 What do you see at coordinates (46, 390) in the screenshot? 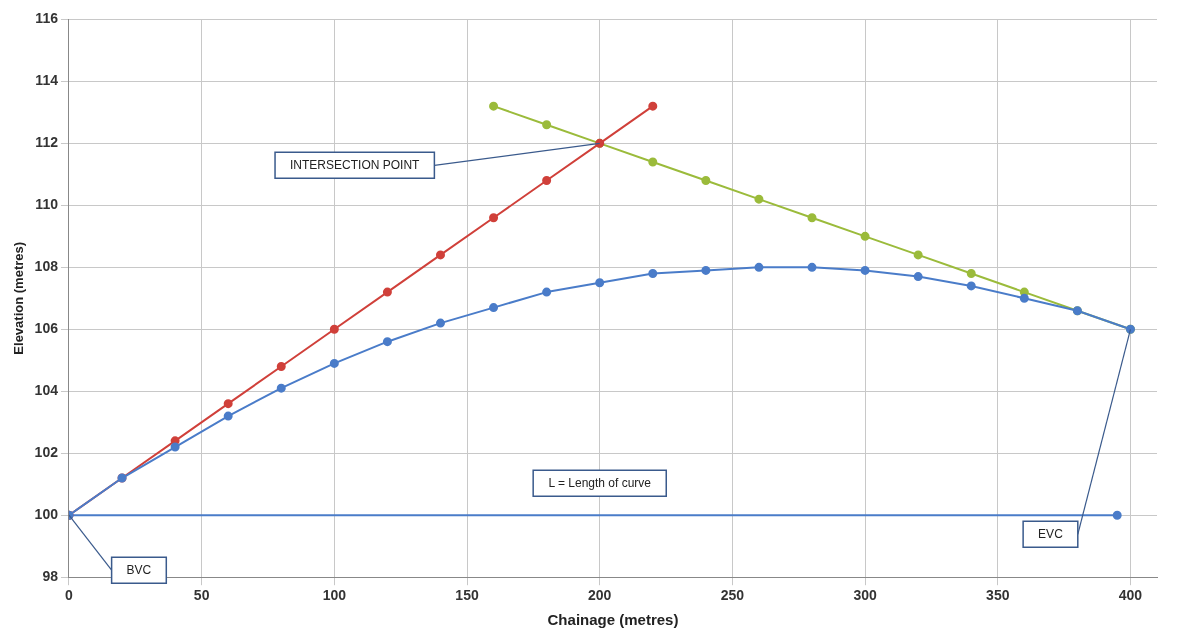
I see `y-tick-label: 104` at bounding box center [46, 390].